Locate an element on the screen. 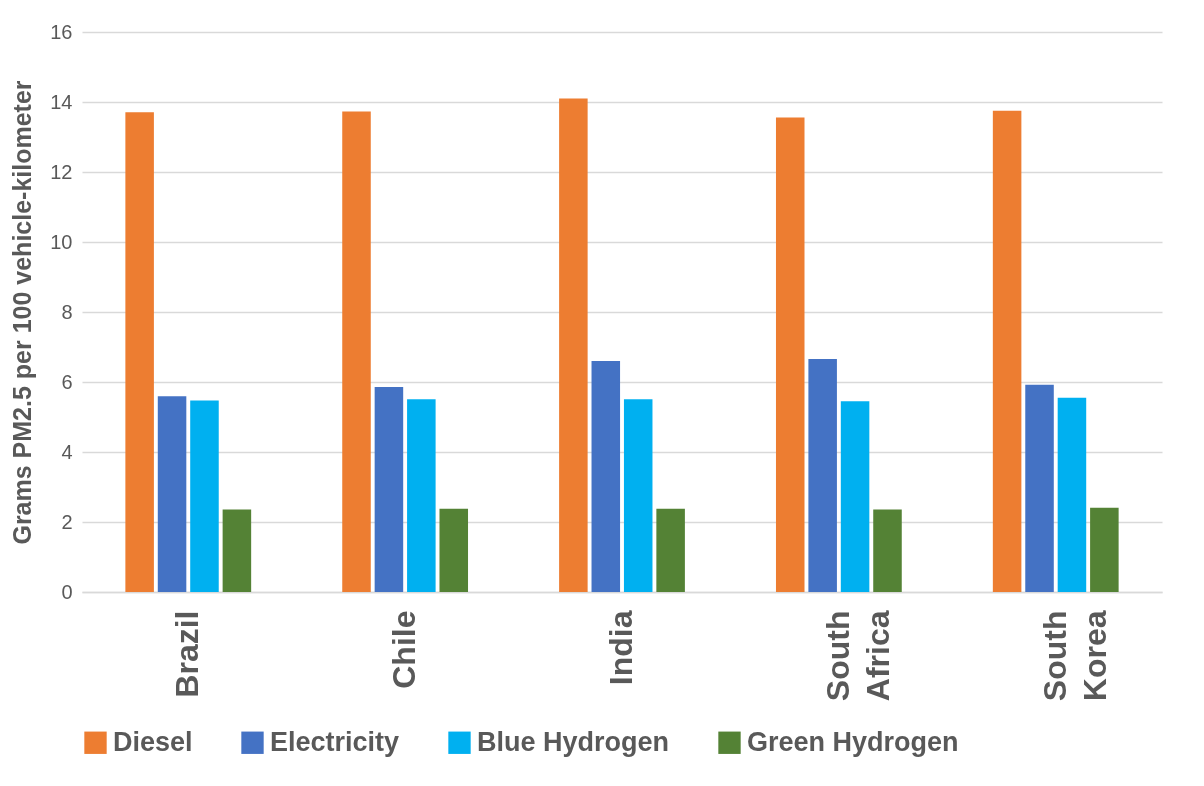 The height and width of the screenshot is (786, 1204). x-tick-label: Chile is located at coordinates (404, 649).